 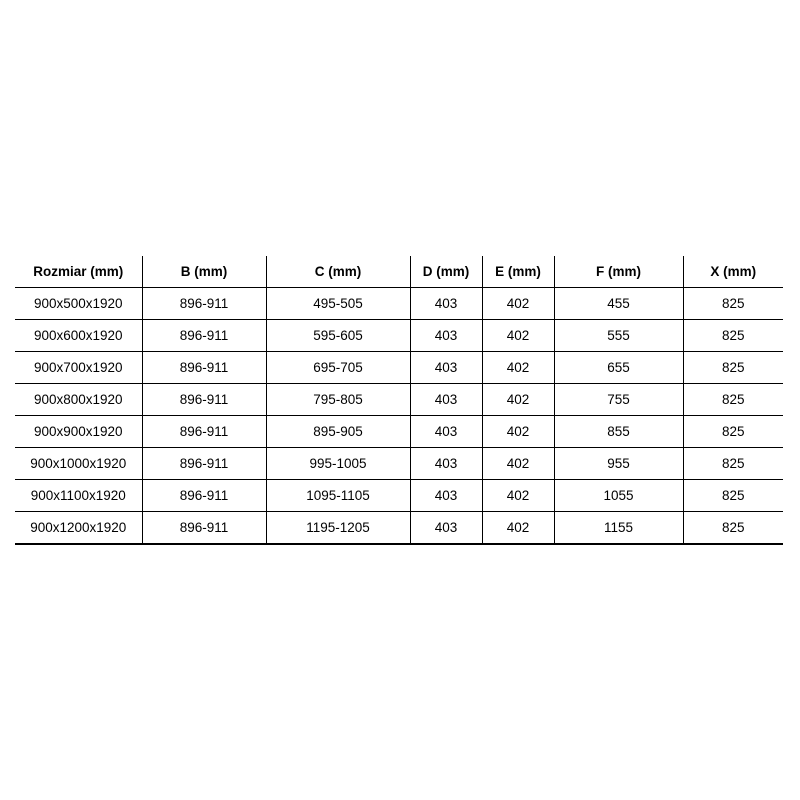 I want to click on table-cell: 655, so click(x=618, y=367).